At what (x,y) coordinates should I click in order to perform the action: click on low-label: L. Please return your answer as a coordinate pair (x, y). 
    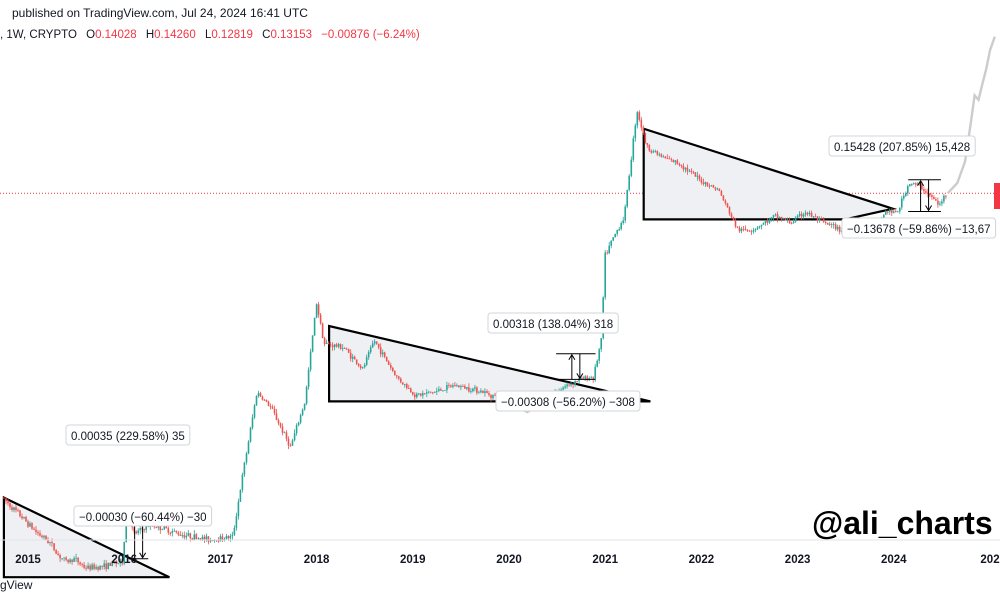
    Looking at the image, I should click on (208, 35).